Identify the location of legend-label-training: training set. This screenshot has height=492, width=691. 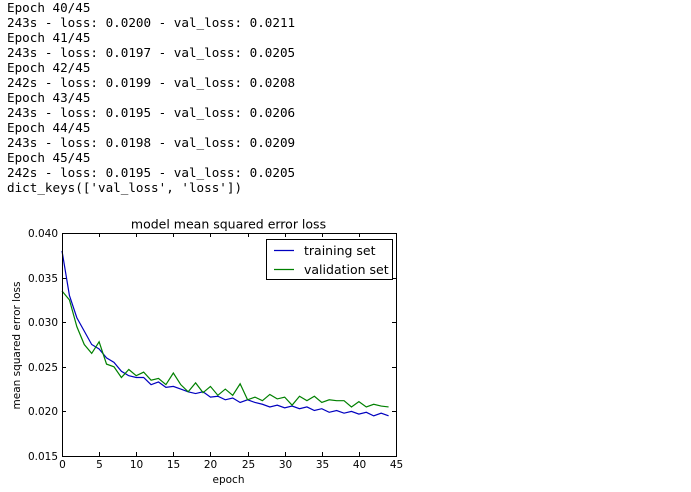
(340, 250).